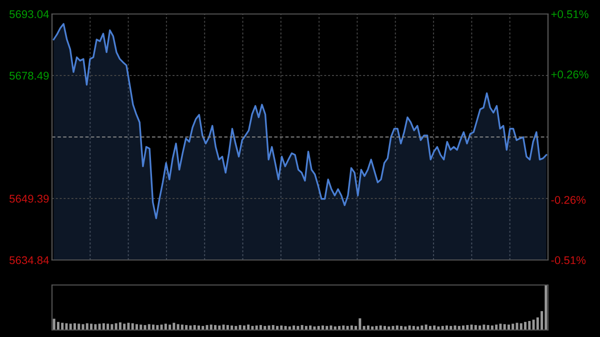 The height and width of the screenshot is (337, 600). What do you see at coordinates (568, 260) in the screenshot?
I see `y2-tick-label: -0.51%` at bounding box center [568, 260].